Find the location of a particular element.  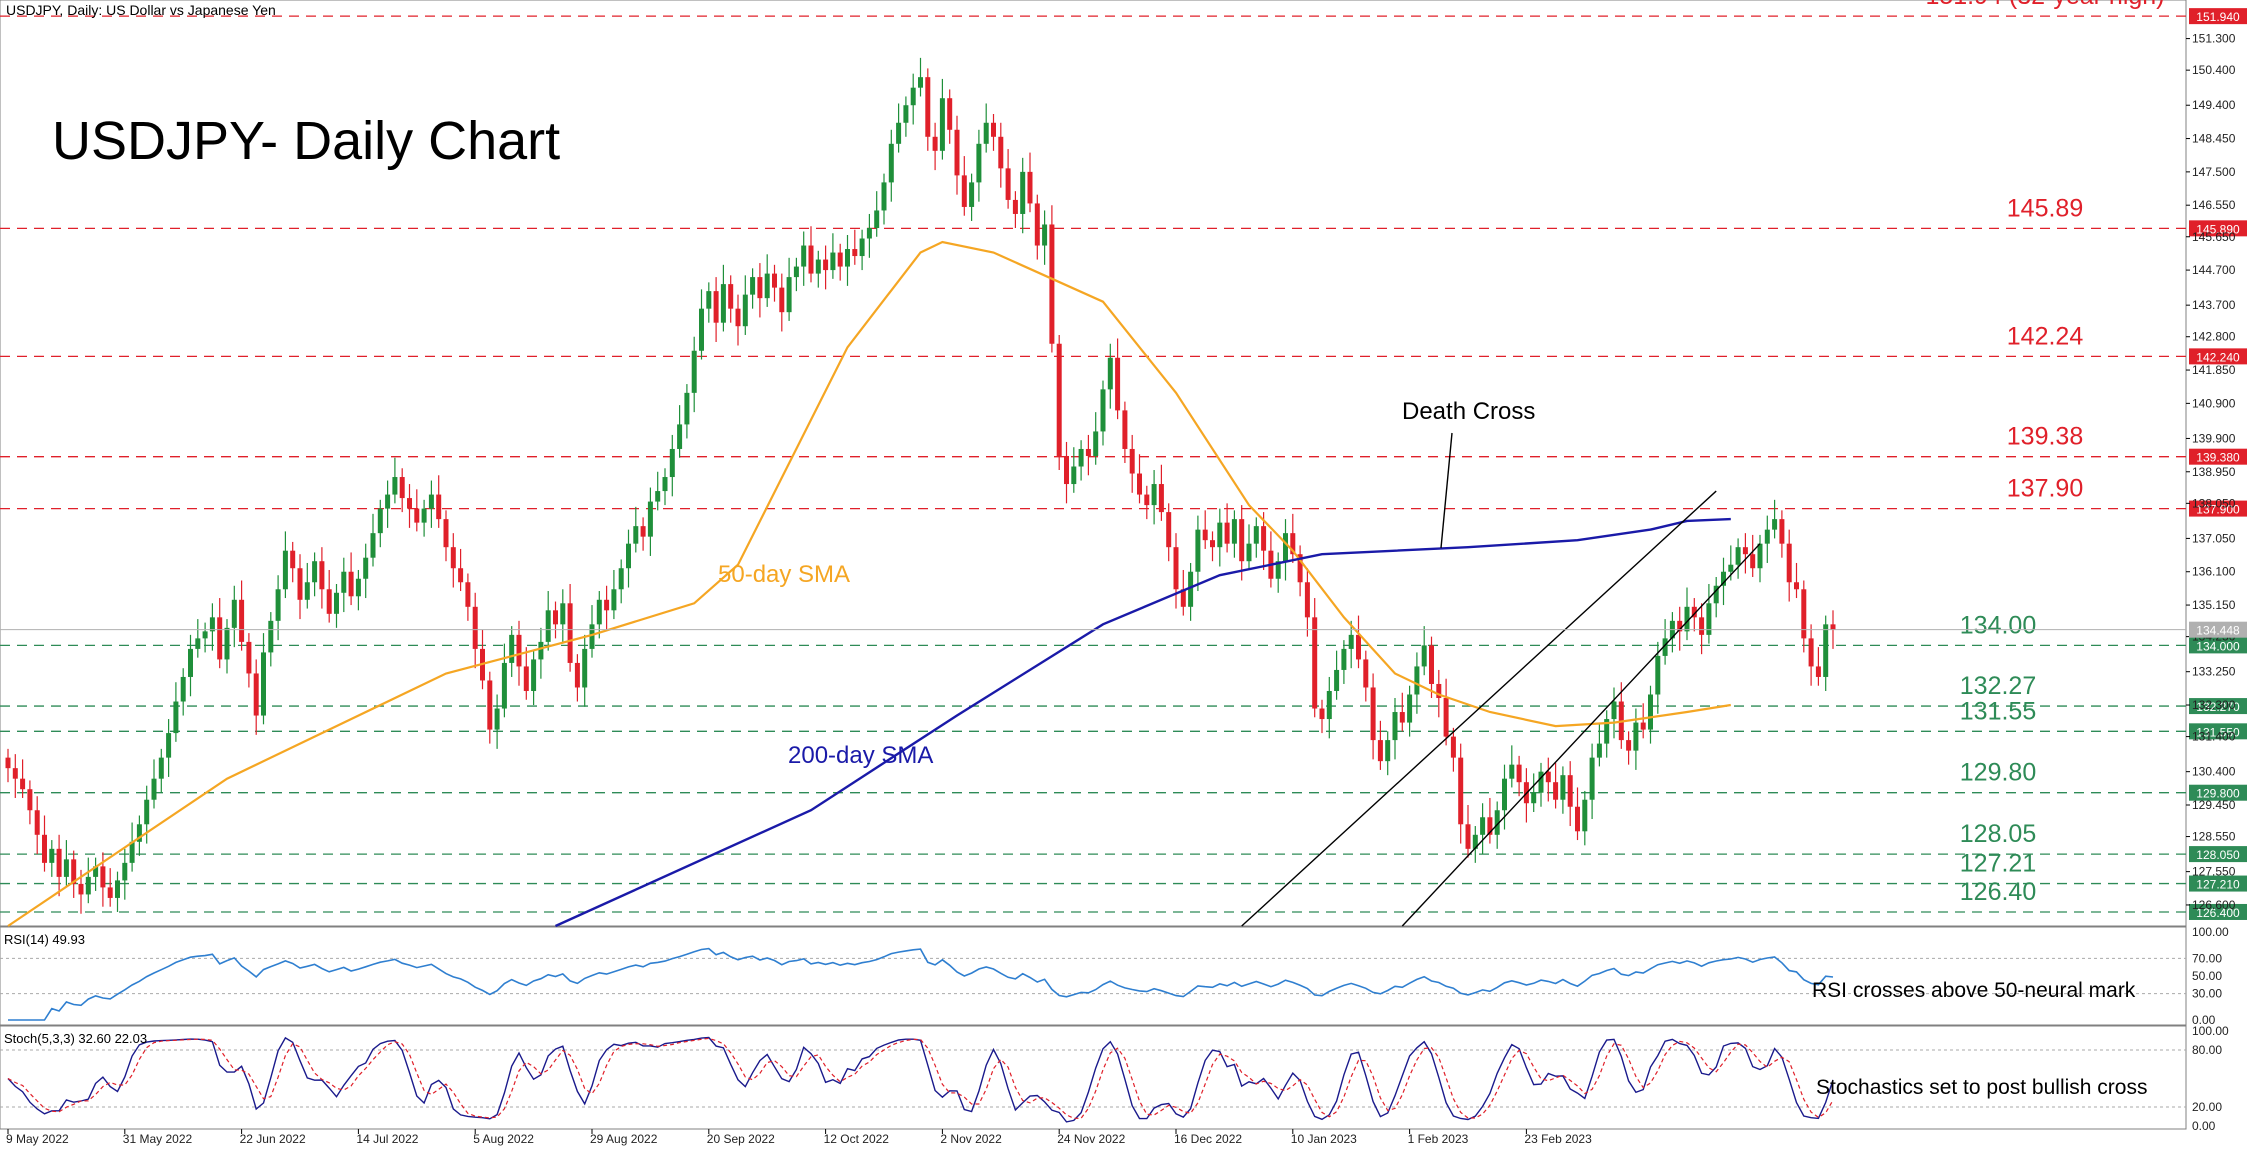

level-price-box-text: 142.240 is located at coordinates (2218, 357).